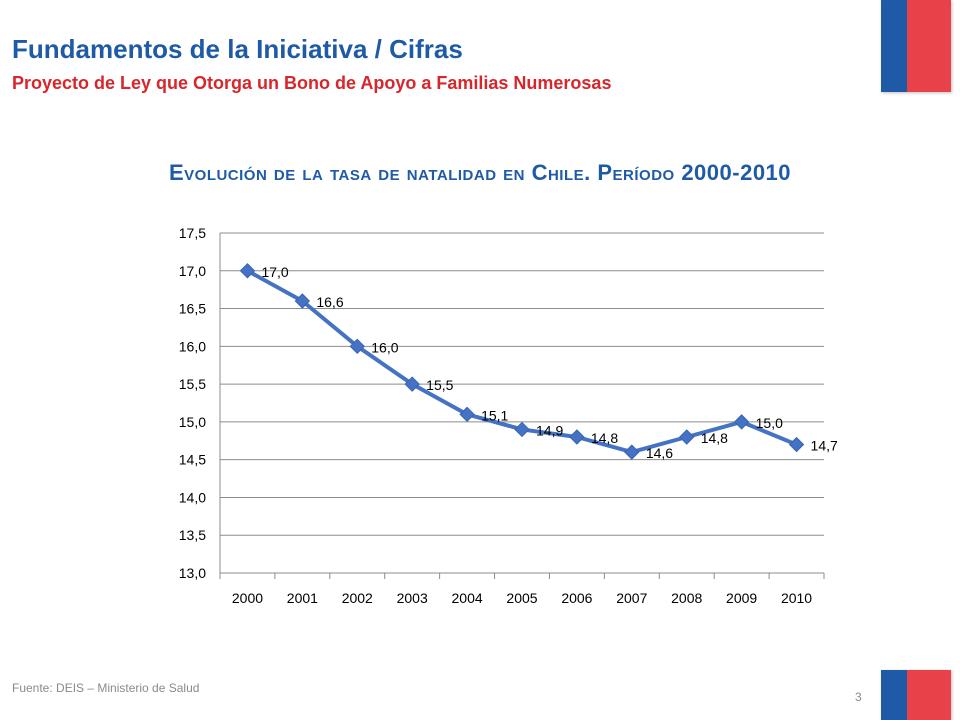  Describe the element at coordinates (192, 271) in the screenshot. I see `y-tick-label: 17,0` at that location.